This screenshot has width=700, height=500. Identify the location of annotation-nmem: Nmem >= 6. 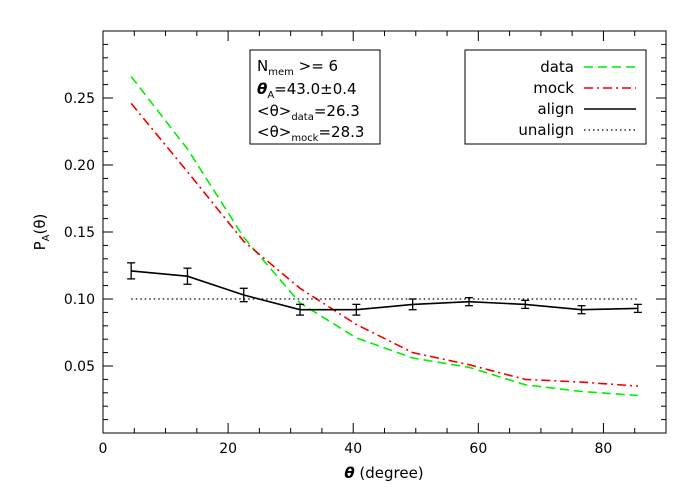
(297, 67).